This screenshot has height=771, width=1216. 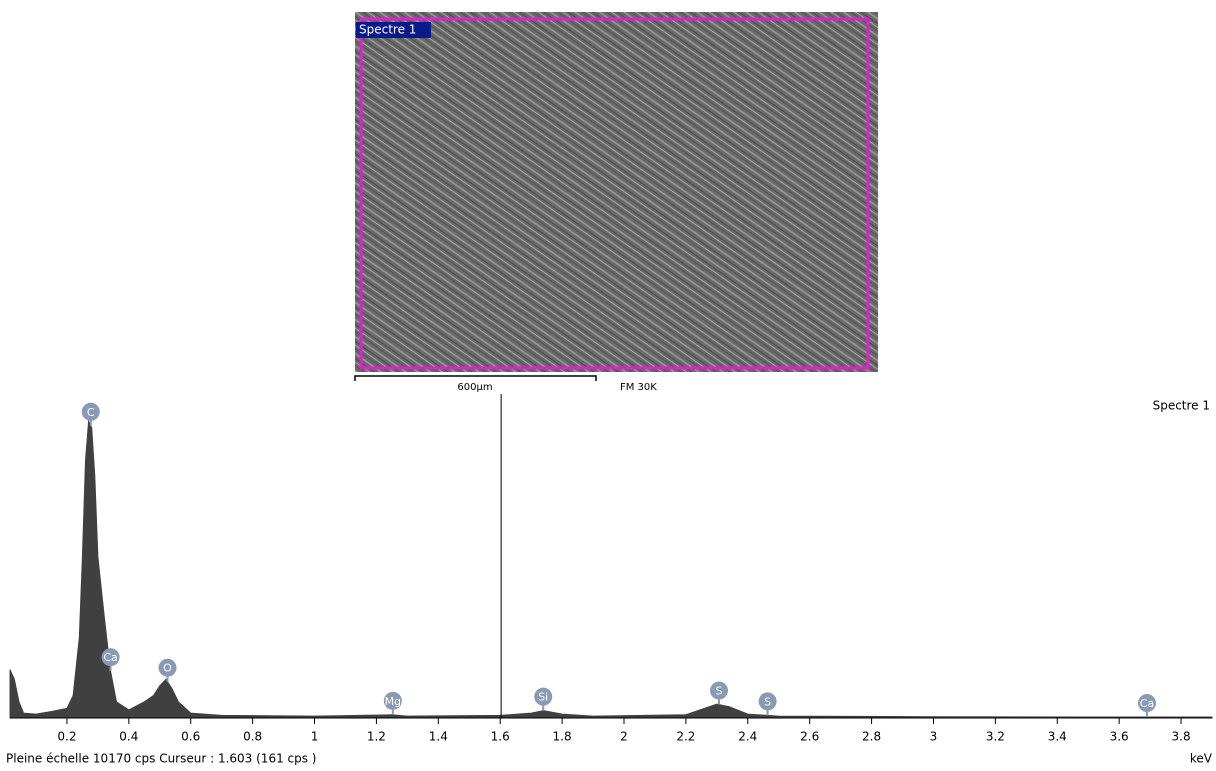 What do you see at coordinates (315, 737) in the screenshot?
I see `x-tick-label: 1` at bounding box center [315, 737].